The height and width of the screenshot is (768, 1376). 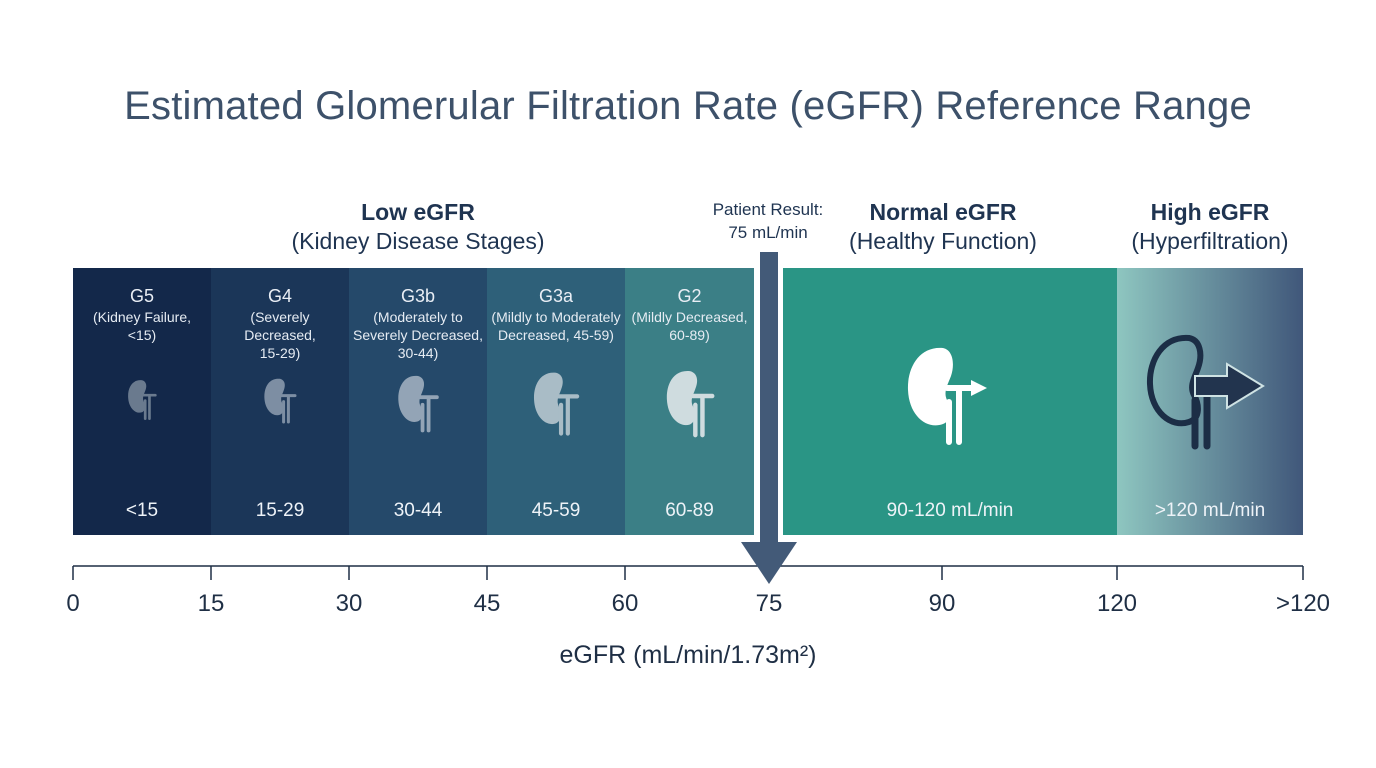 What do you see at coordinates (689, 296) in the screenshot?
I see `stage-name: G2` at bounding box center [689, 296].